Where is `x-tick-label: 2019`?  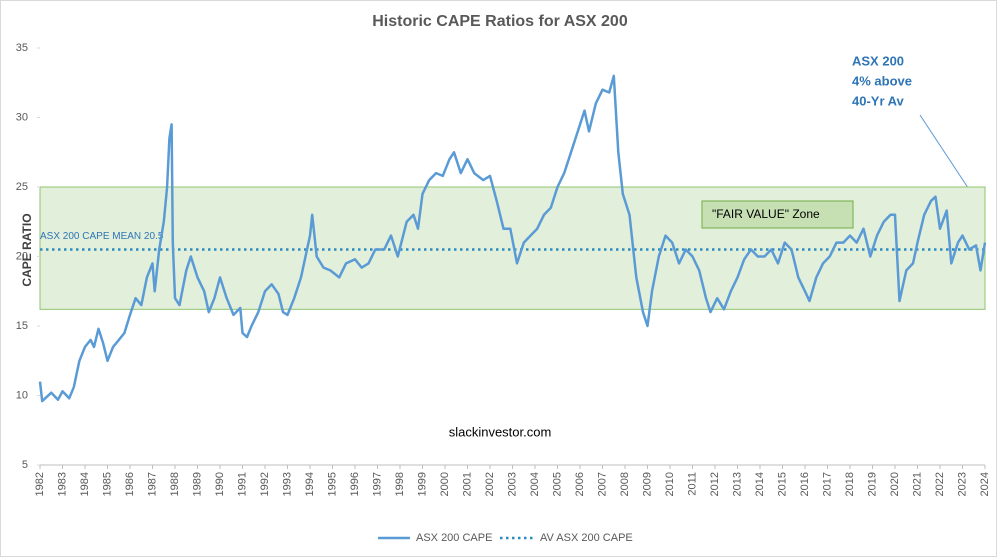 x-tick-label: 2019 is located at coordinates (872, 484).